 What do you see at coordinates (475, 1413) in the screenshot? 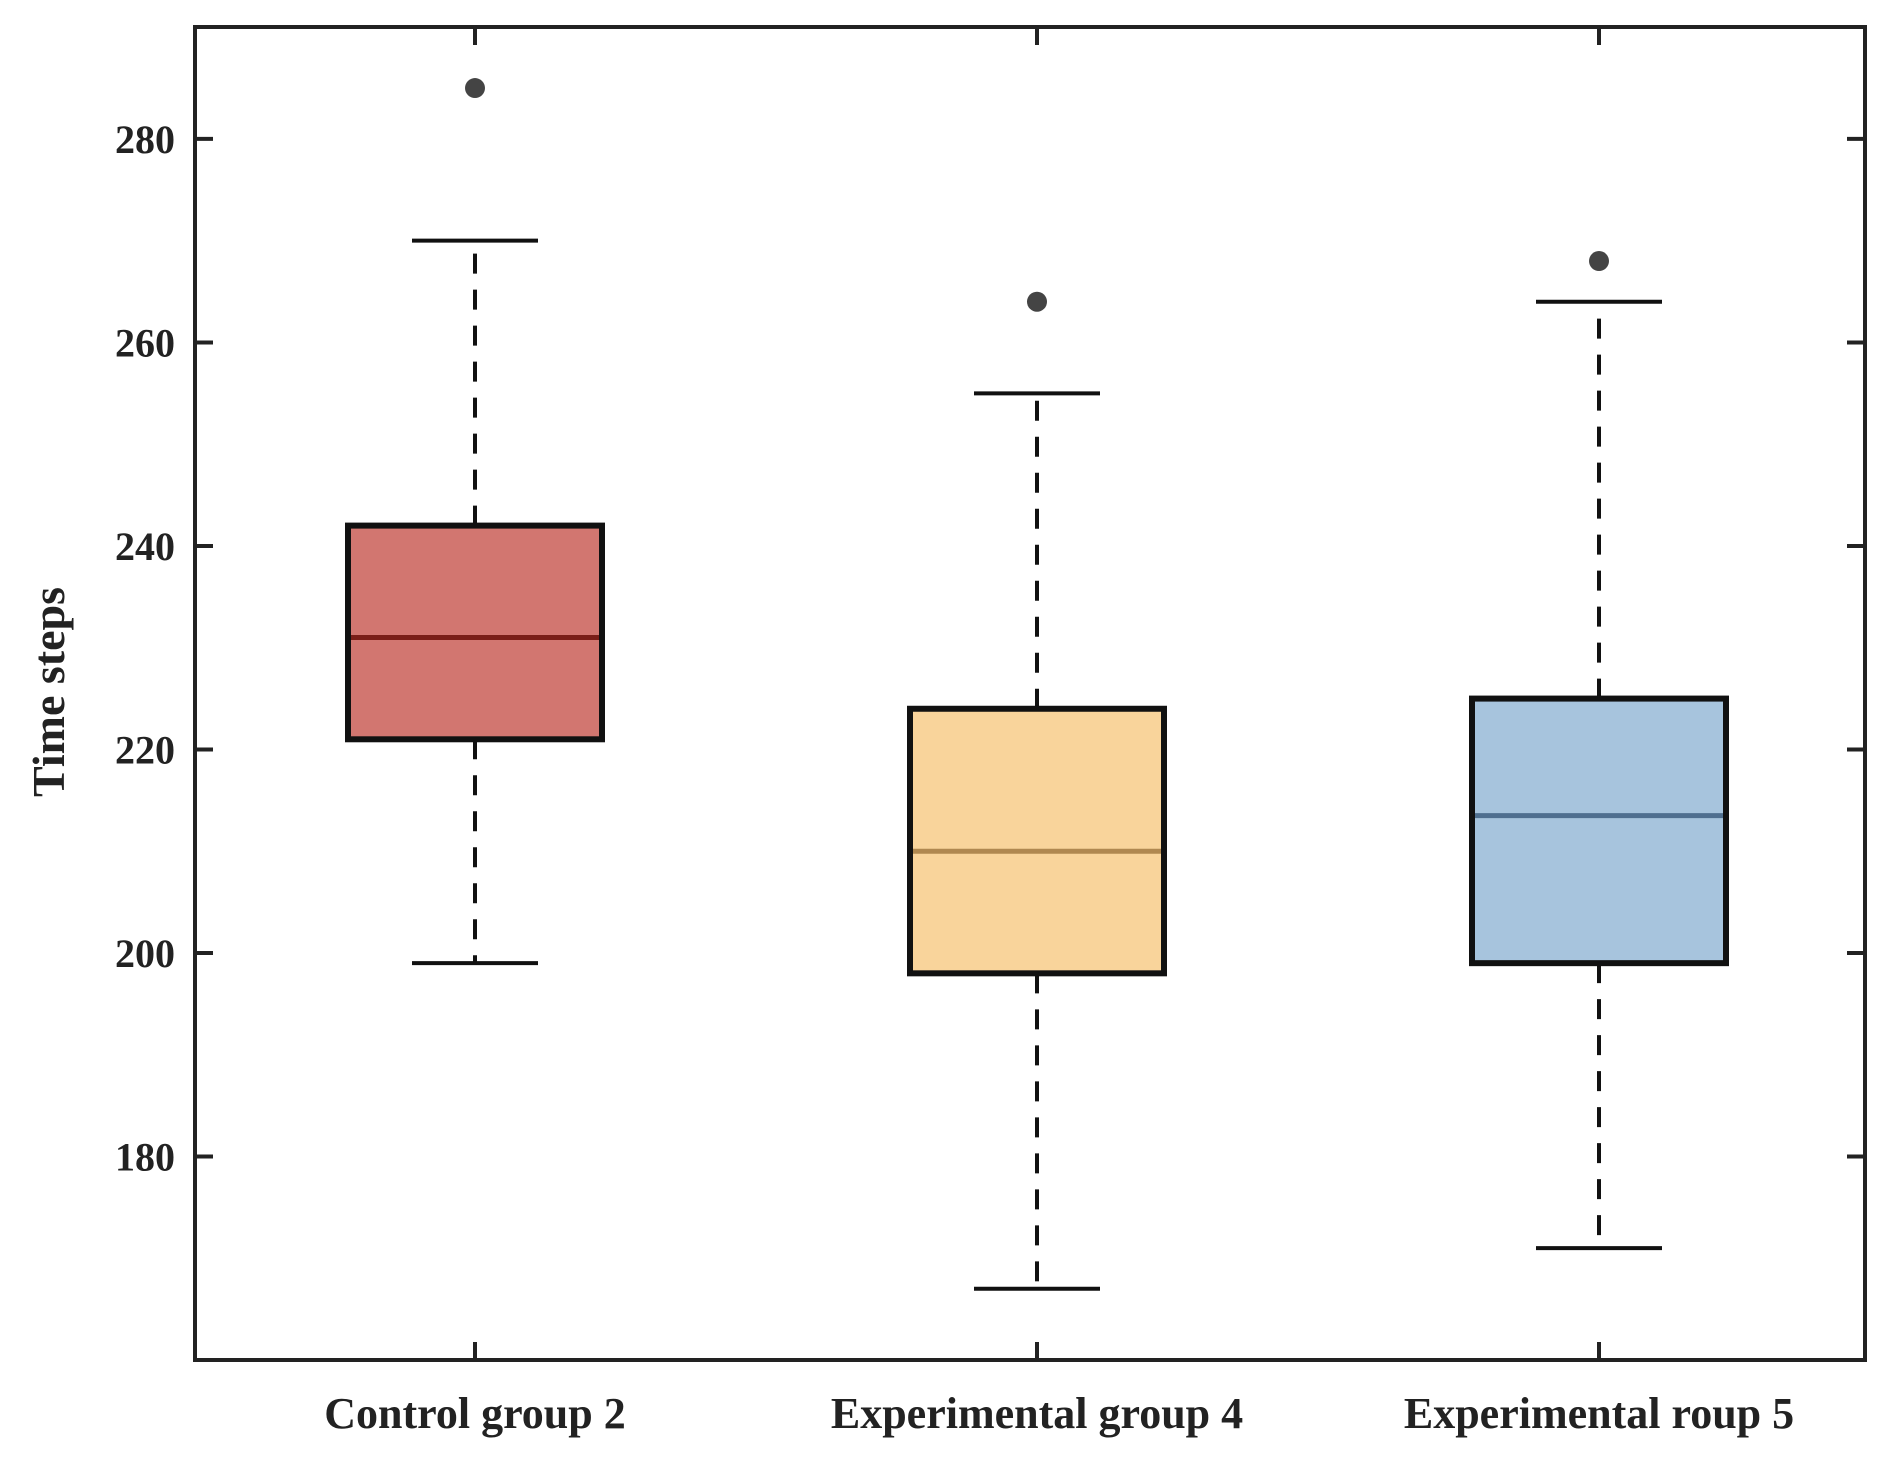
I see `x-category-label: Control group 2` at bounding box center [475, 1413].